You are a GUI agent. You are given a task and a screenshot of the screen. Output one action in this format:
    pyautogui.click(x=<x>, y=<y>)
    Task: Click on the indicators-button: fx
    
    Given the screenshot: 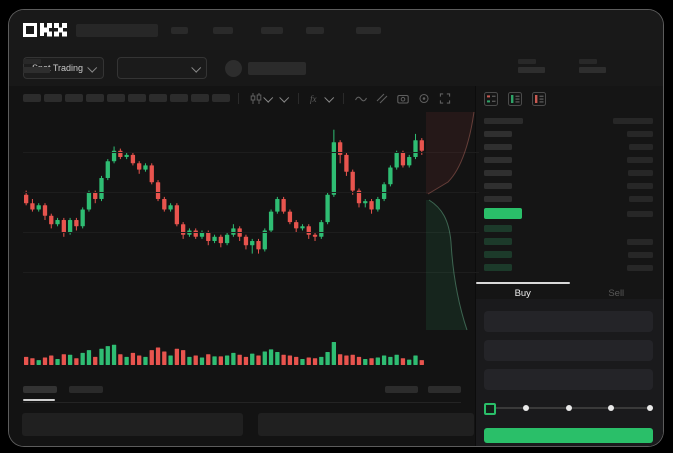 What is the action you would take?
    pyautogui.click(x=321, y=98)
    